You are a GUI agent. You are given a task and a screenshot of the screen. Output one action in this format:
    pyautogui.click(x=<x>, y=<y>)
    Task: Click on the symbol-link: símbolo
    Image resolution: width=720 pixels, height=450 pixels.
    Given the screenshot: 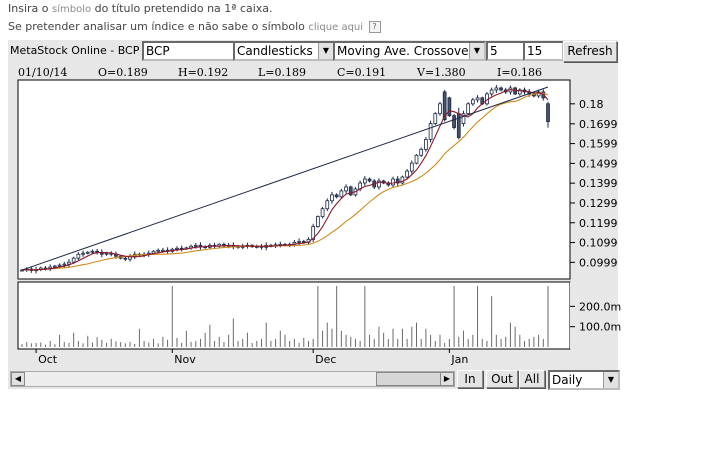 What is the action you would take?
    pyautogui.click(x=72, y=9)
    